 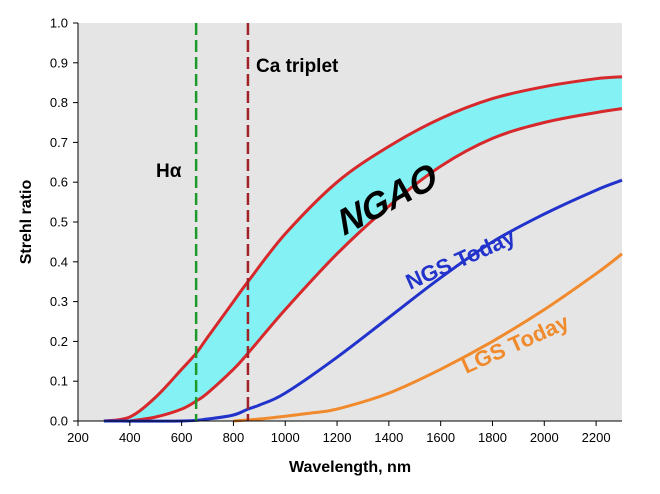 What do you see at coordinates (388, 437) in the screenshot?
I see `x-tick-label: 1400` at bounding box center [388, 437].